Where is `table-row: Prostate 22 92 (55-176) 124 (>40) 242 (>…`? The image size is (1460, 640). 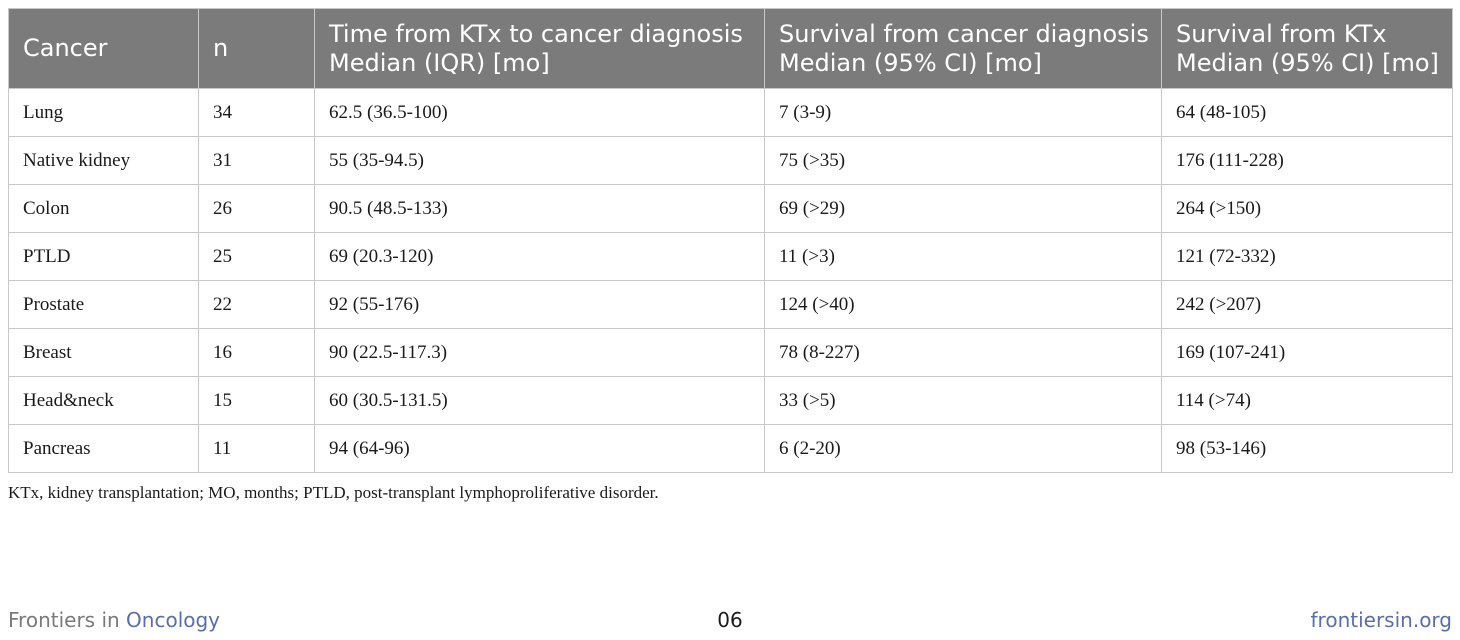 table-row: Prostate 22 92 (55-176) 124 (>40) 242 (>… is located at coordinates (730, 304).